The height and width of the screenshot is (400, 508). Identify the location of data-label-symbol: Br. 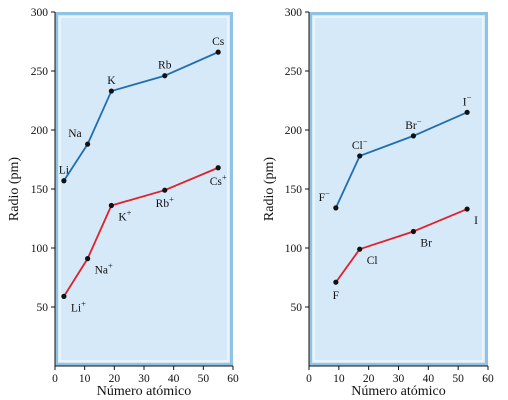
(411, 126).